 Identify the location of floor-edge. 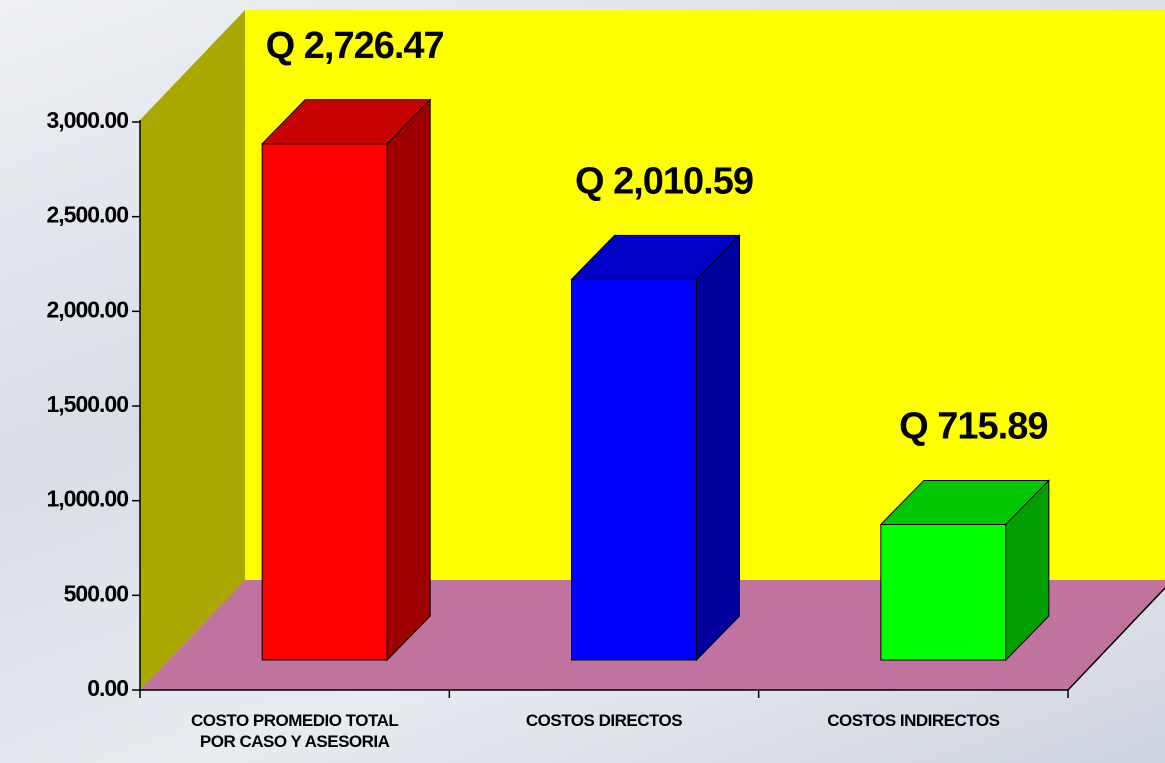
(1116, 639).